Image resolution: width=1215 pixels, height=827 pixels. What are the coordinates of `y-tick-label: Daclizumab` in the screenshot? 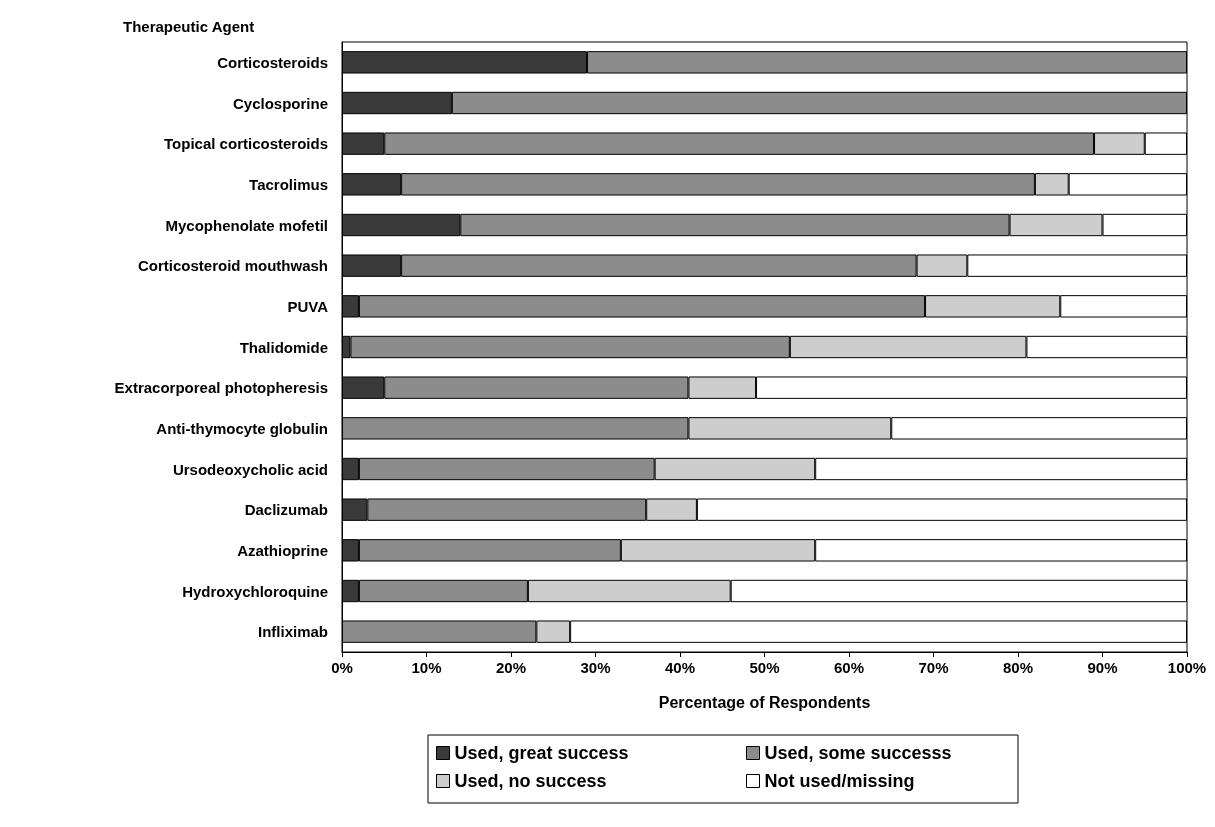 It's located at (286, 510).